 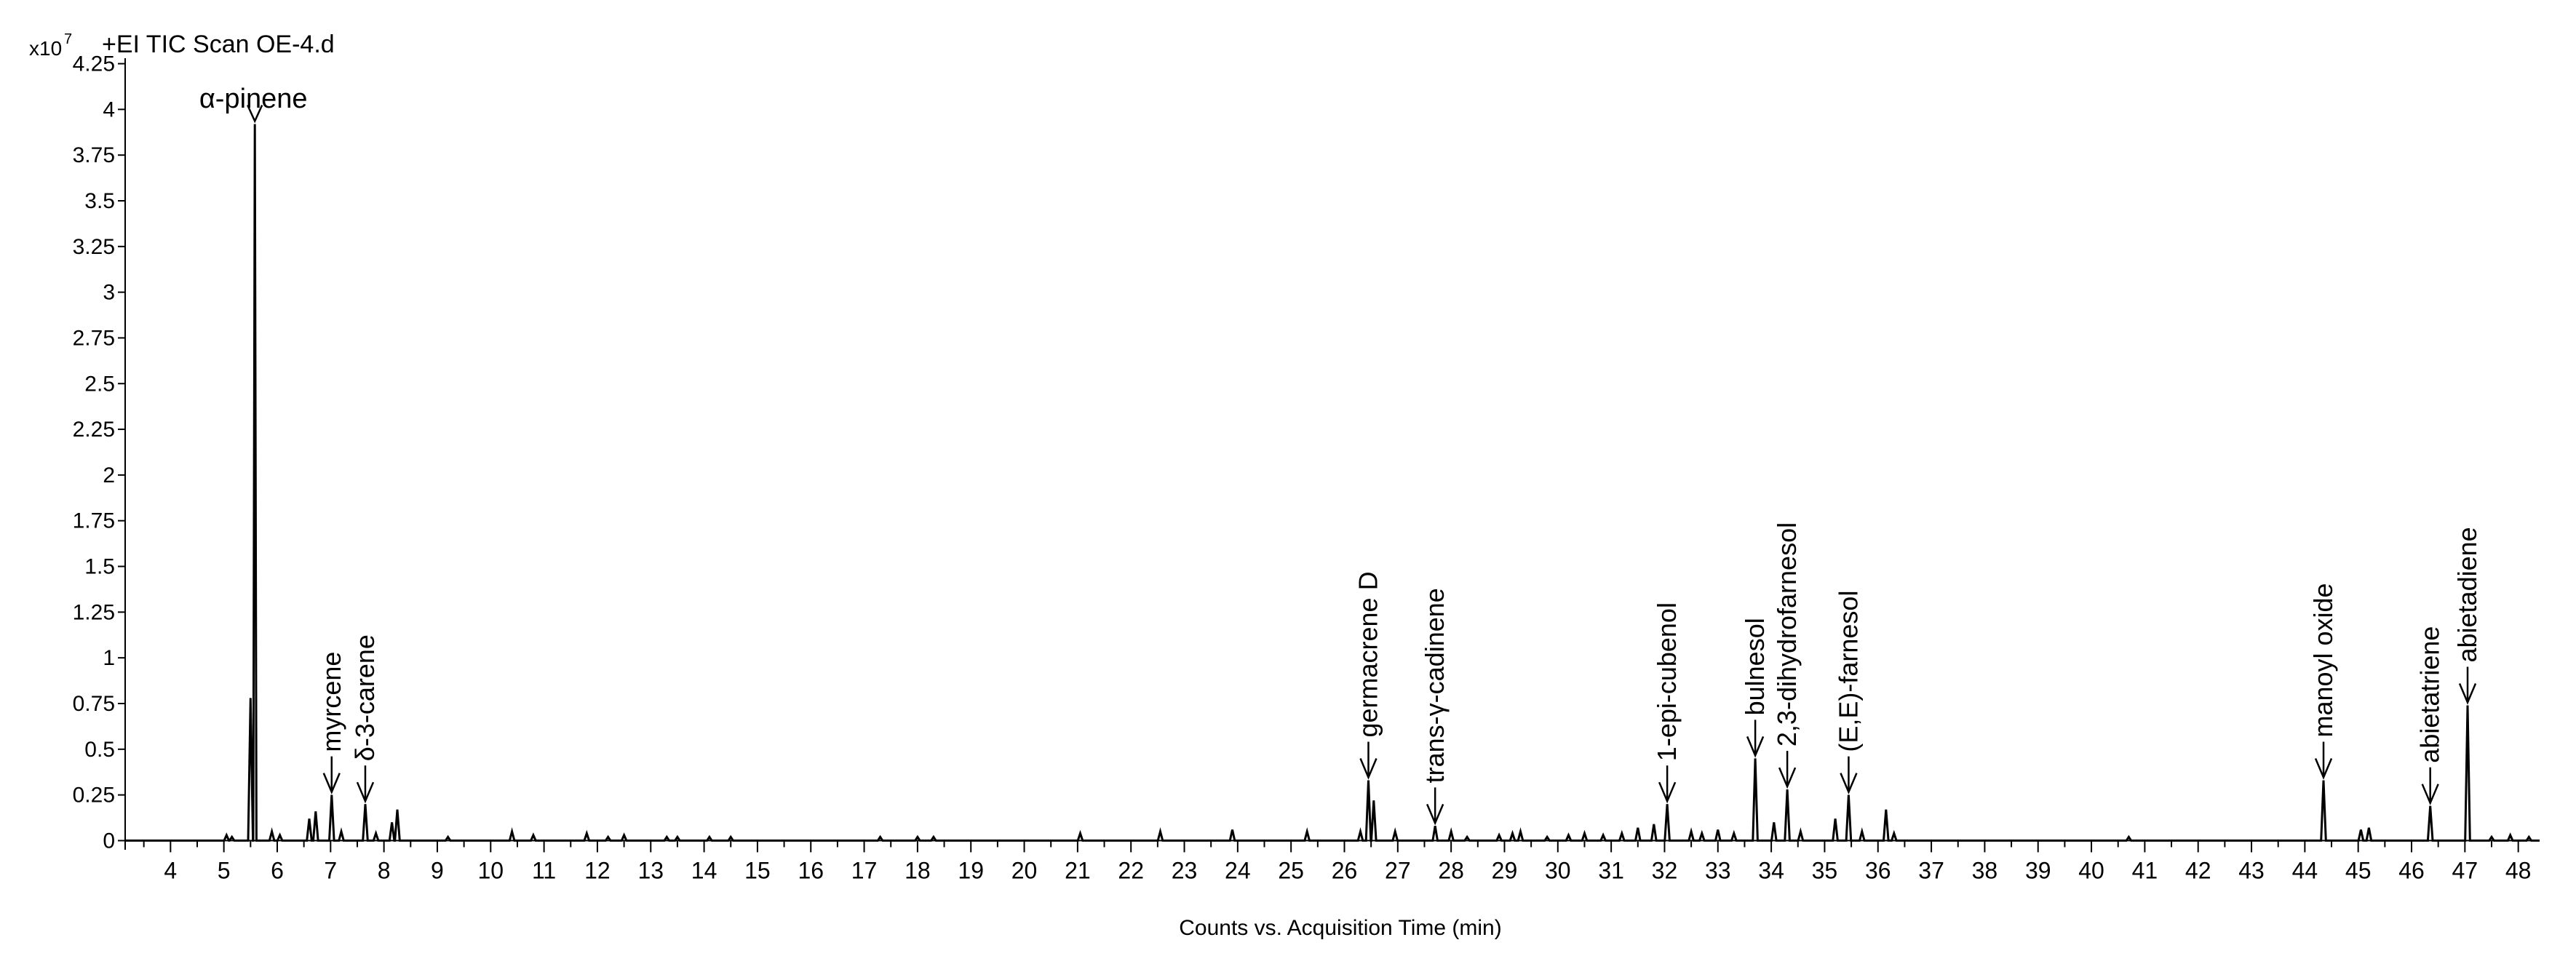 I want to click on x-tick-label: 16, so click(x=811, y=870).